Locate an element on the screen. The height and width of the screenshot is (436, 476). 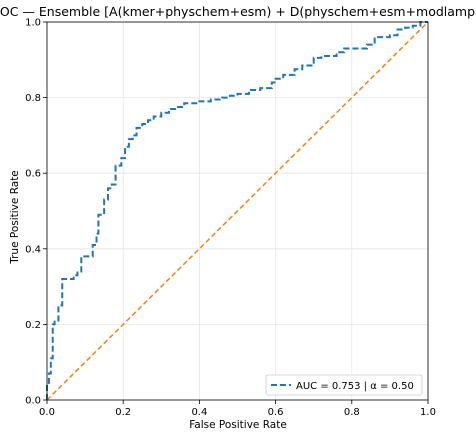
y-tick-label: 0.8 is located at coordinates (33, 98).